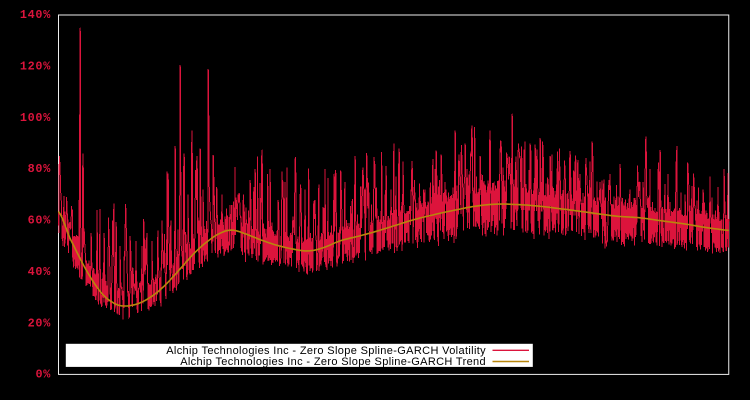 This screenshot has height=400, width=750. Describe the element at coordinates (40, 221) in the screenshot. I see `svg-text: 60%` at that location.